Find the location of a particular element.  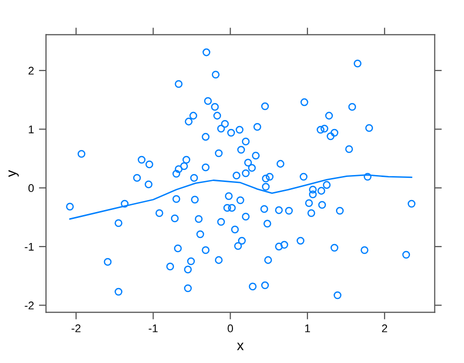

y-tick-label: -2 is located at coordinates (29, 306).